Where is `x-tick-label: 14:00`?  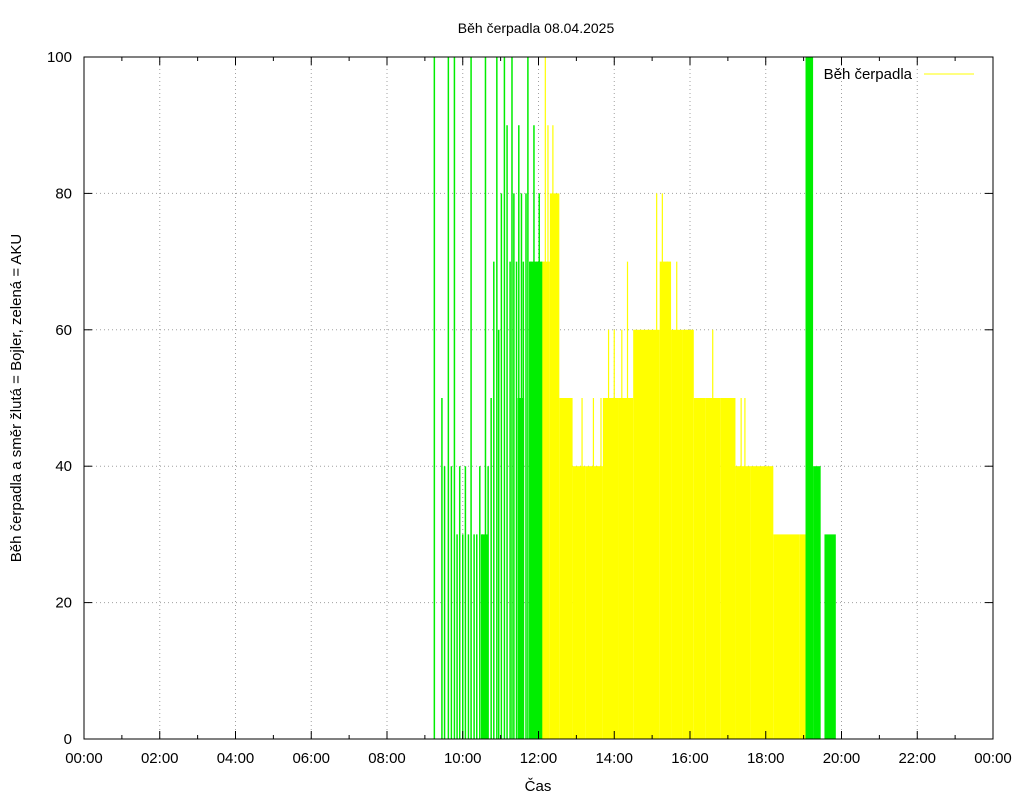 x-tick-label: 14:00 is located at coordinates (614, 758).